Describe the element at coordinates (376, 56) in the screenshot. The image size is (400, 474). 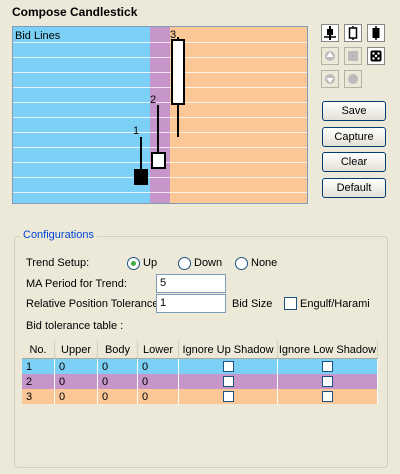
I see `dice-icon` at that location.